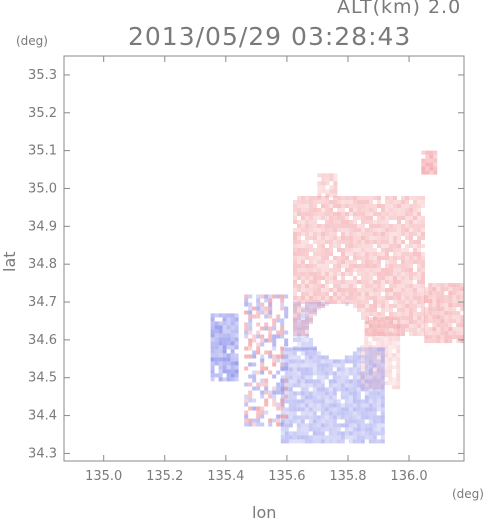 The image size is (491, 522). Describe the element at coordinates (103, 476) in the screenshot. I see `x-tick-label: 135.0` at that location.